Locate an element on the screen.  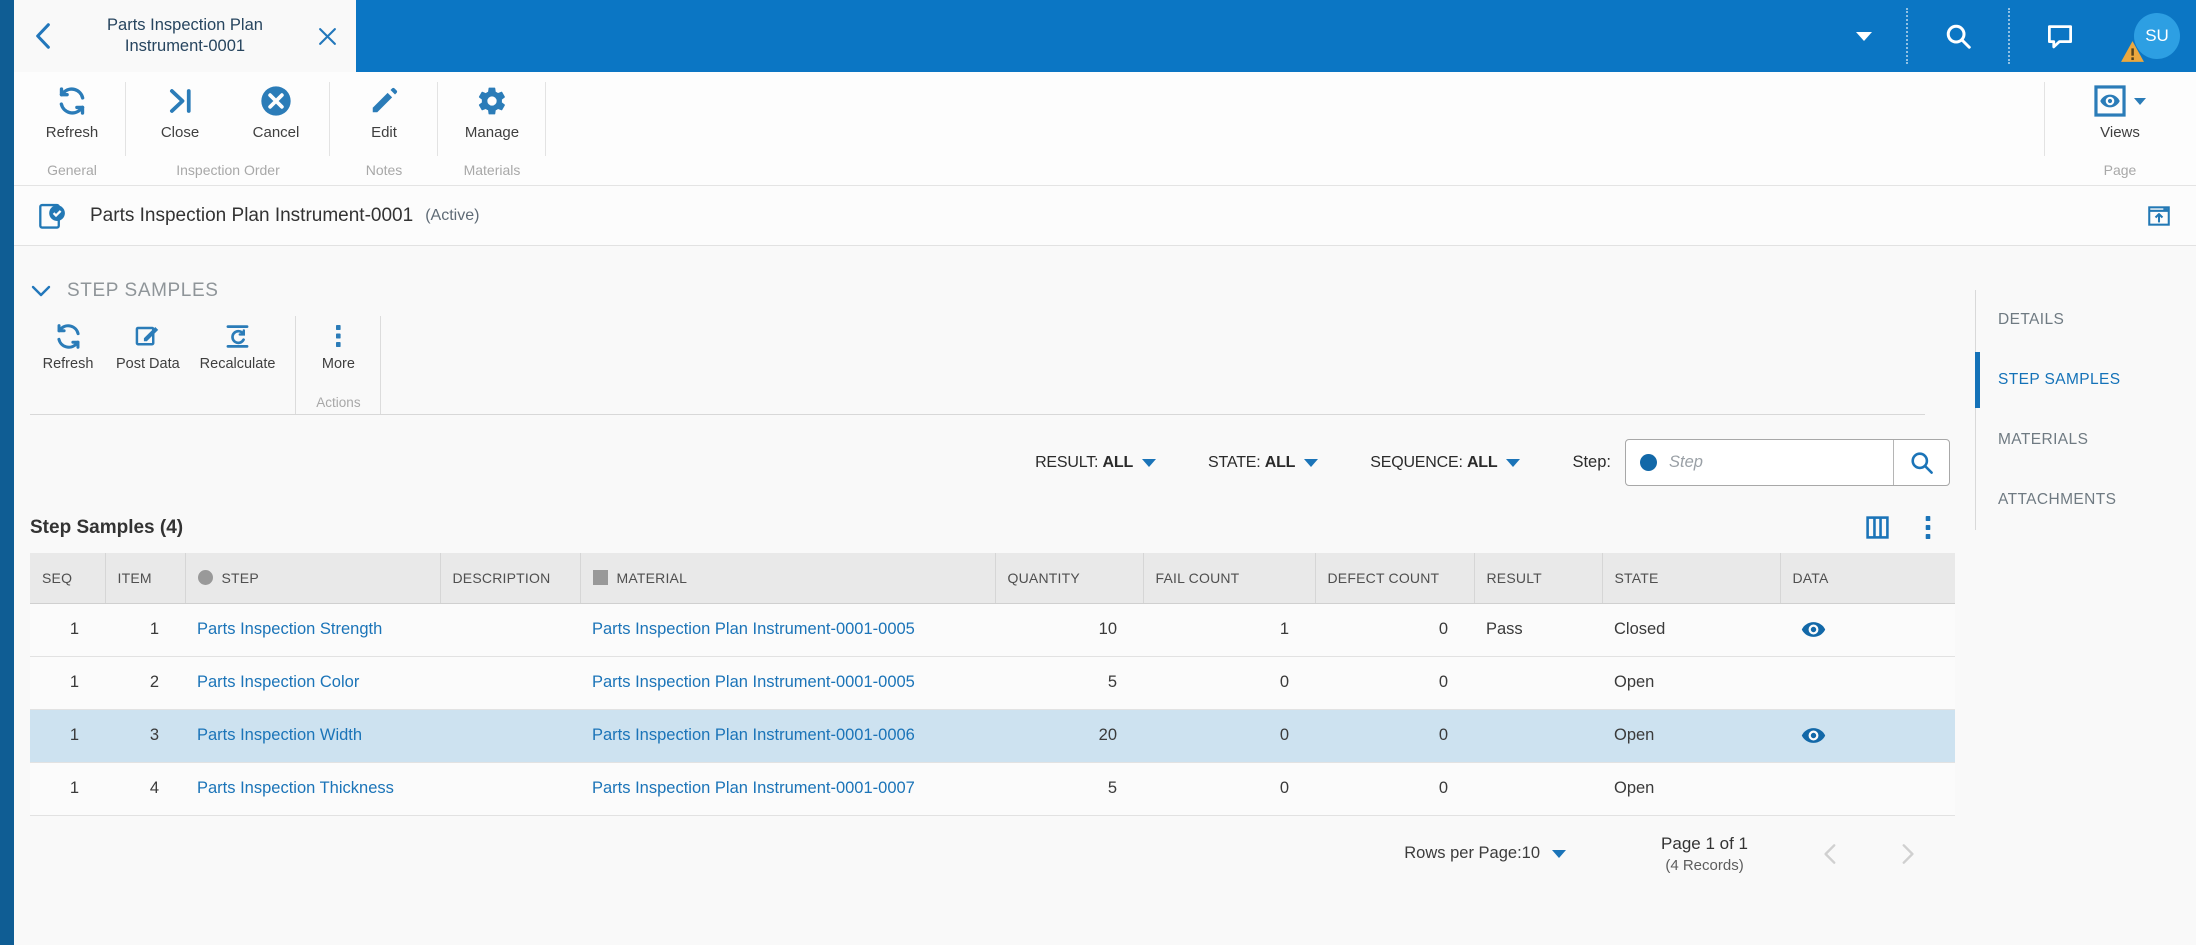
cell-fail_count: 1 is located at coordinates (1229, 630).